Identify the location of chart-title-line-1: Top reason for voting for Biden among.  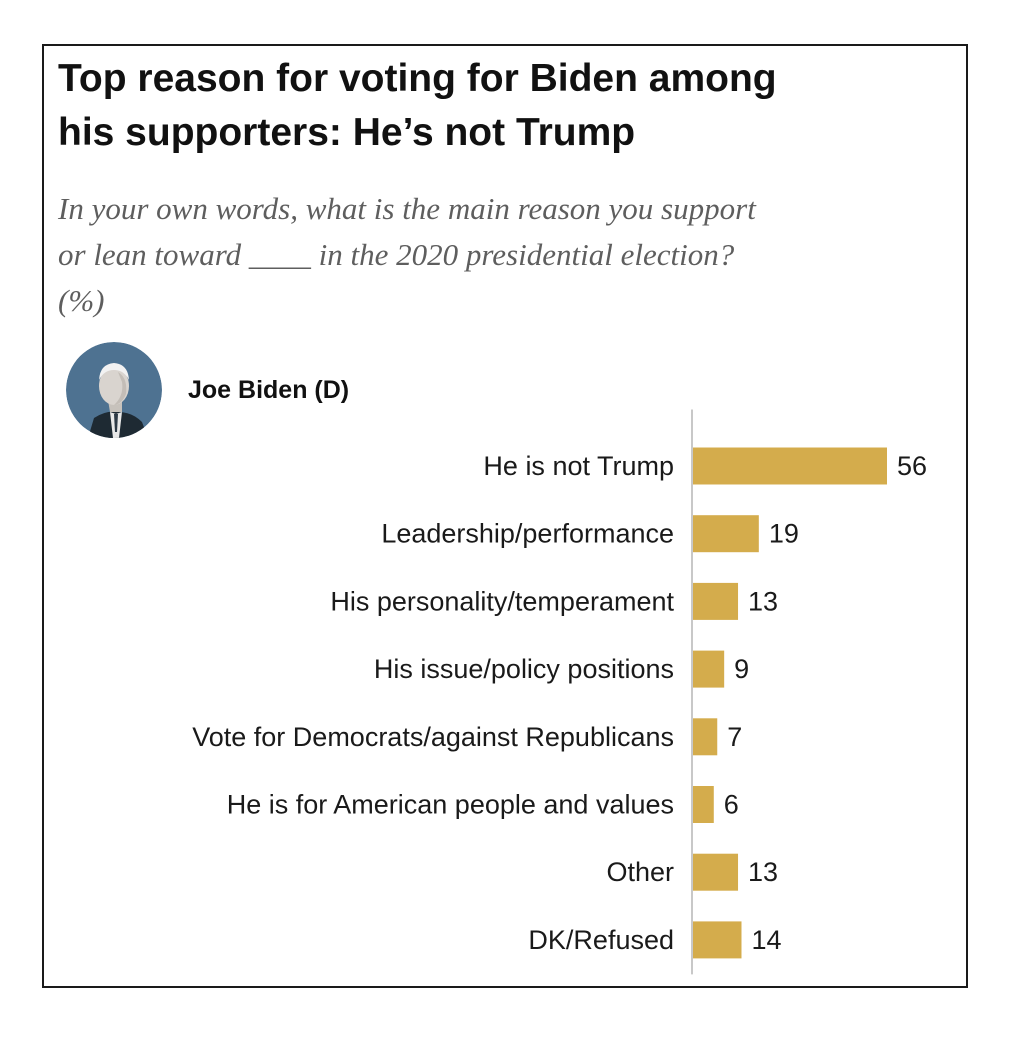
(417, 78).